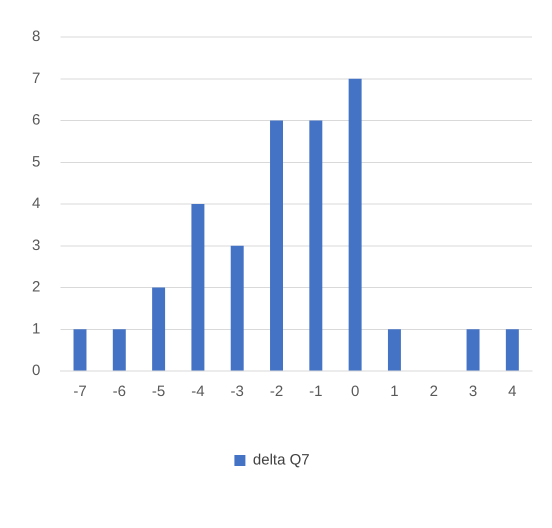 This screenshot has height=528, width=552. I want to click on y-tick-label: 4, so click(36, 203).